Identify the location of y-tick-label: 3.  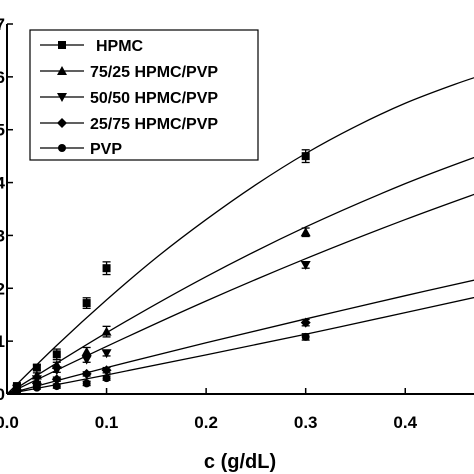
(2, 235).